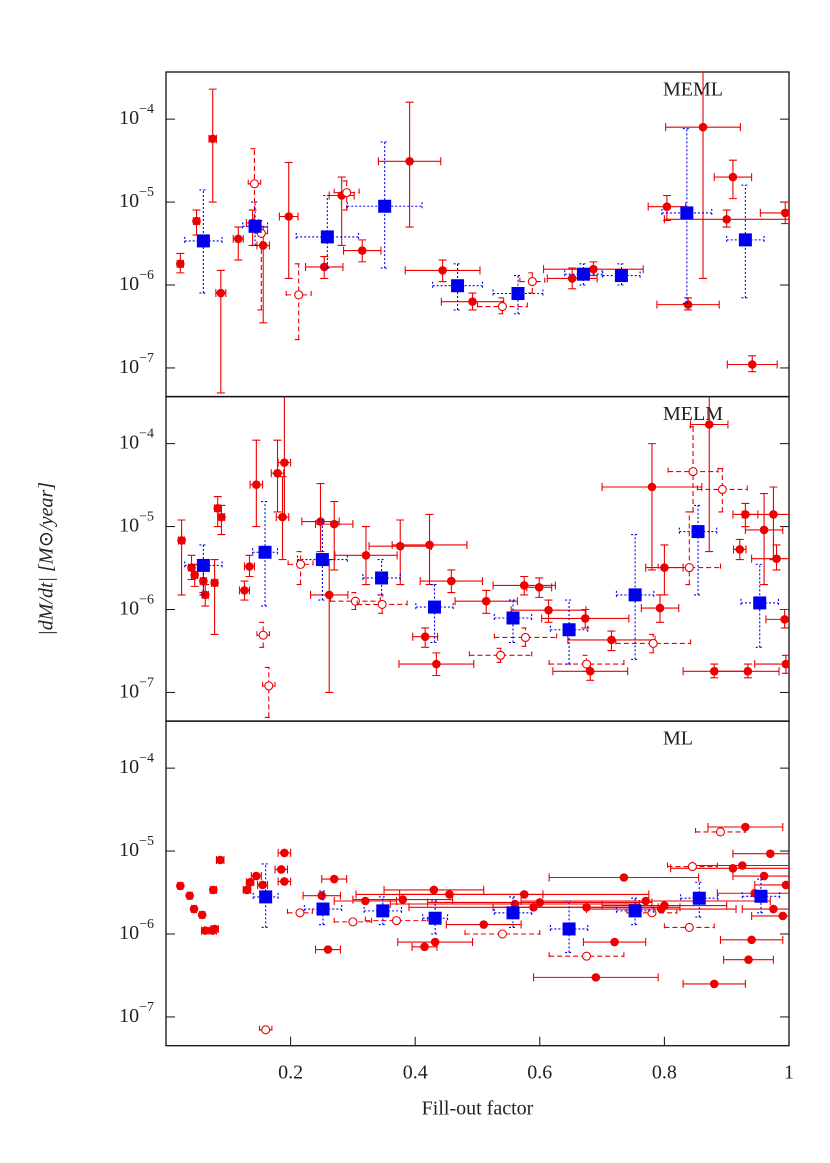 The height and width of the screenshot is (1163, 830). I want to click on x-tick-label: 1, so click(789, 1072).